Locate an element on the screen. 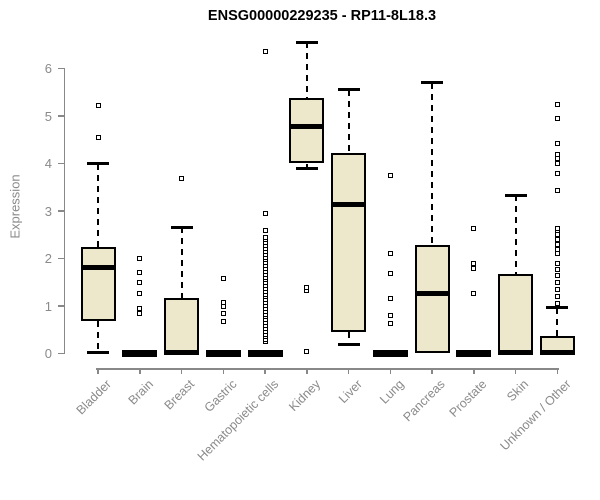 The width and height of the screenshot is (600, 500). lower-whisker-cap-kidney is located at coordinates (306, 168).